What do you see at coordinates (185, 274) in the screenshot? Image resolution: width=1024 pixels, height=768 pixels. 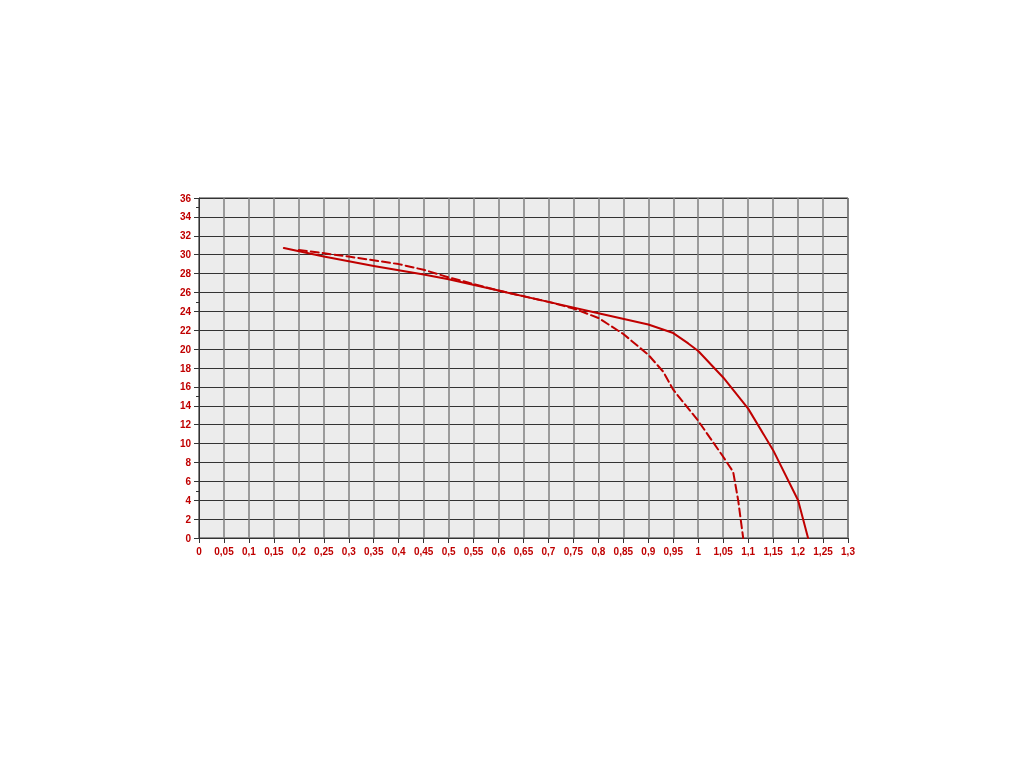 I see `y-tick-label: 28` at bounding box center [185, 274].